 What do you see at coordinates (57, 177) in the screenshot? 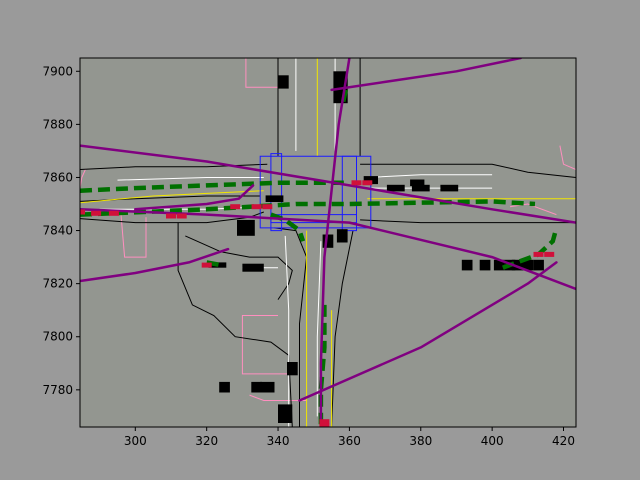
I see `y-tick-label: 7860` at bounding box center [57, 177].